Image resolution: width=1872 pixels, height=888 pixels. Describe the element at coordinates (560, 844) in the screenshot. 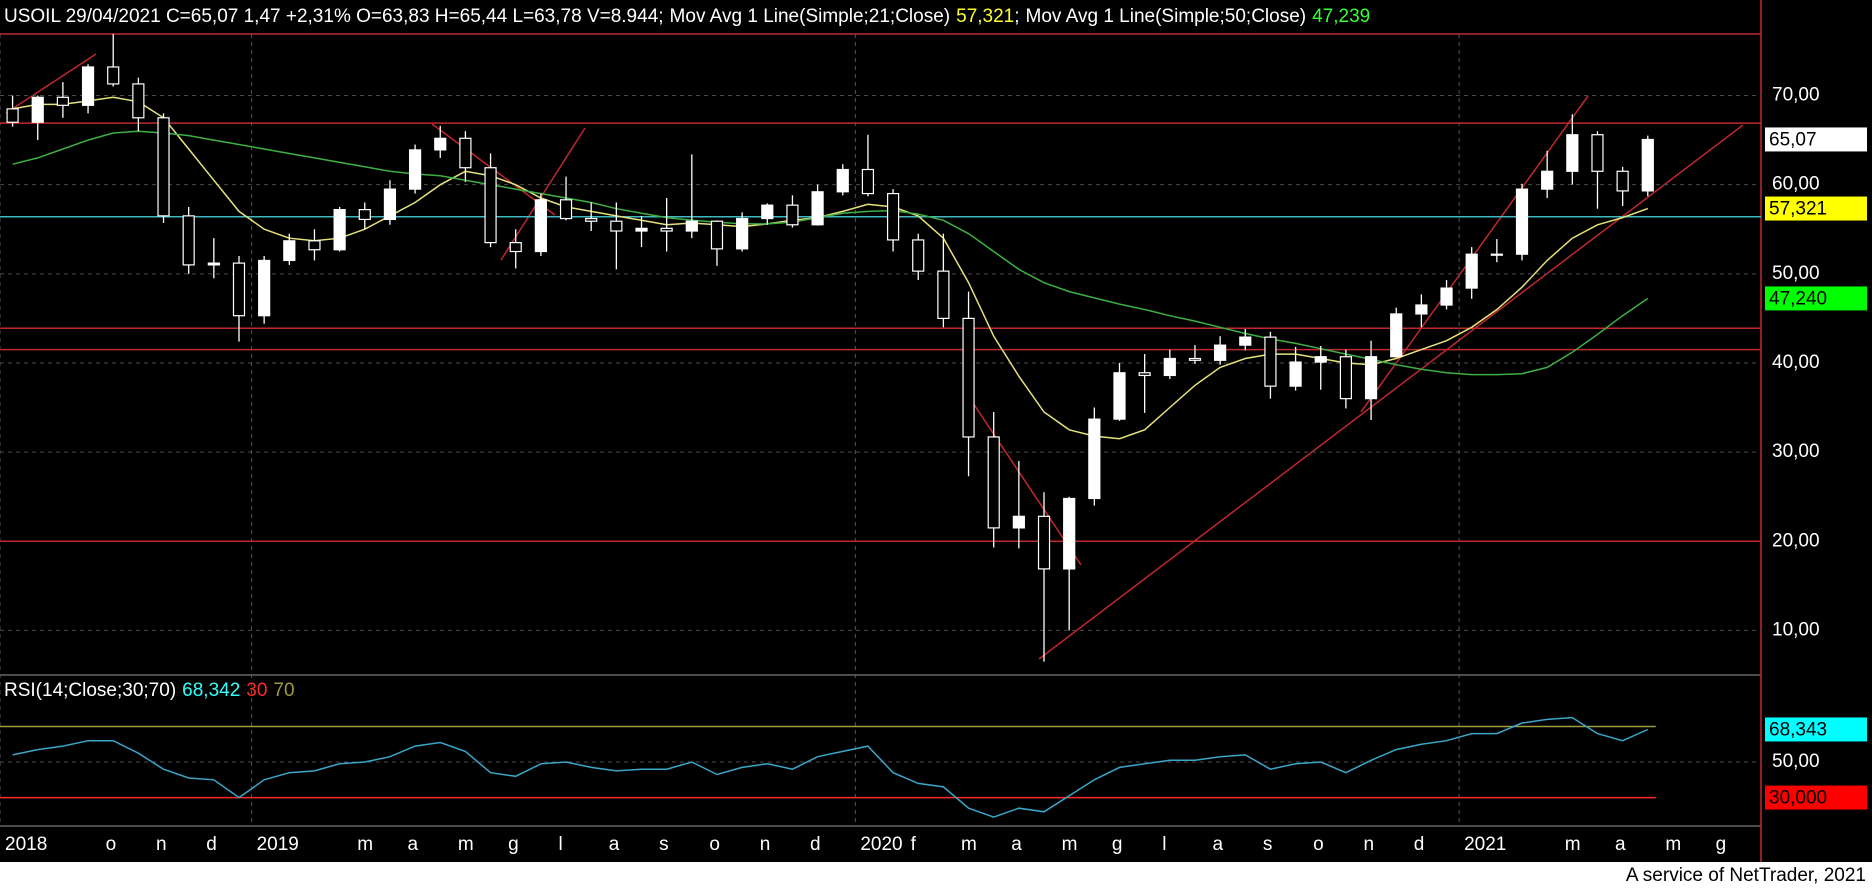

I see `x-tick-label: l` at that location.